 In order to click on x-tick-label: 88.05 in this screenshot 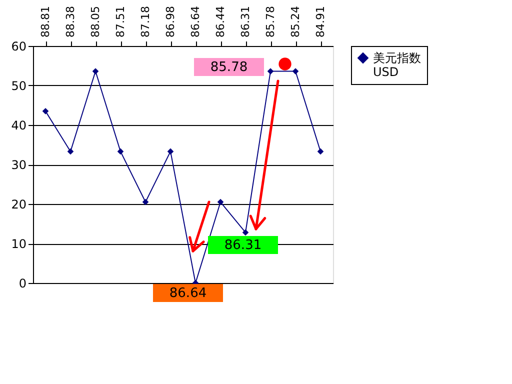, I will do `click(95, 22)`.